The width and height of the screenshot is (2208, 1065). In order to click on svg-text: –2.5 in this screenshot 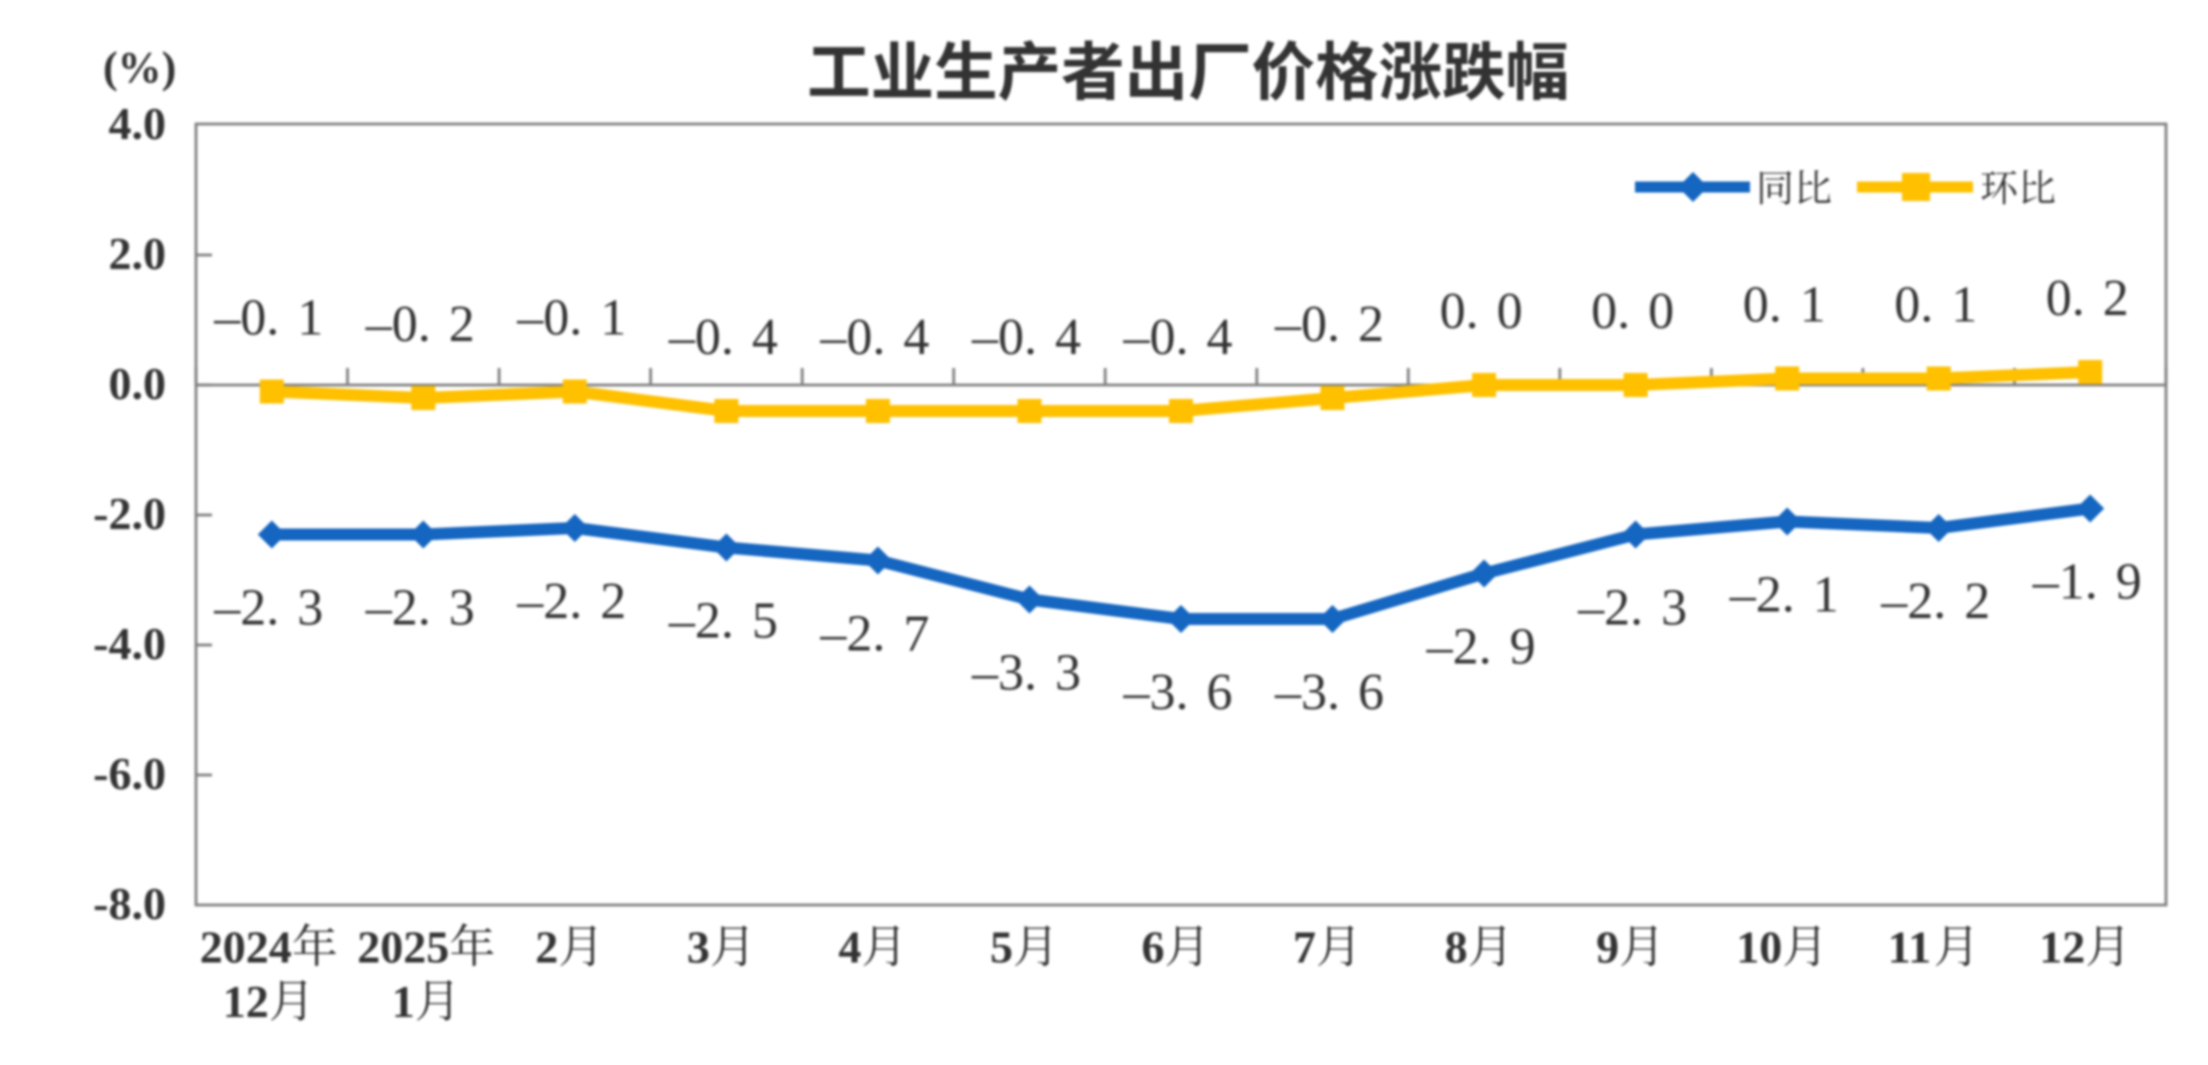, I will do `click(723, 621)`.